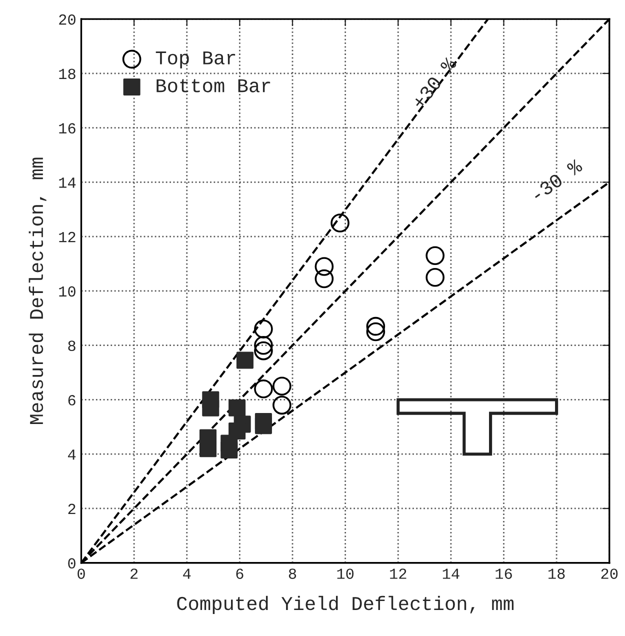  I want to click on y-axis-title: Measured Deflection, mm, so click(37, 291).